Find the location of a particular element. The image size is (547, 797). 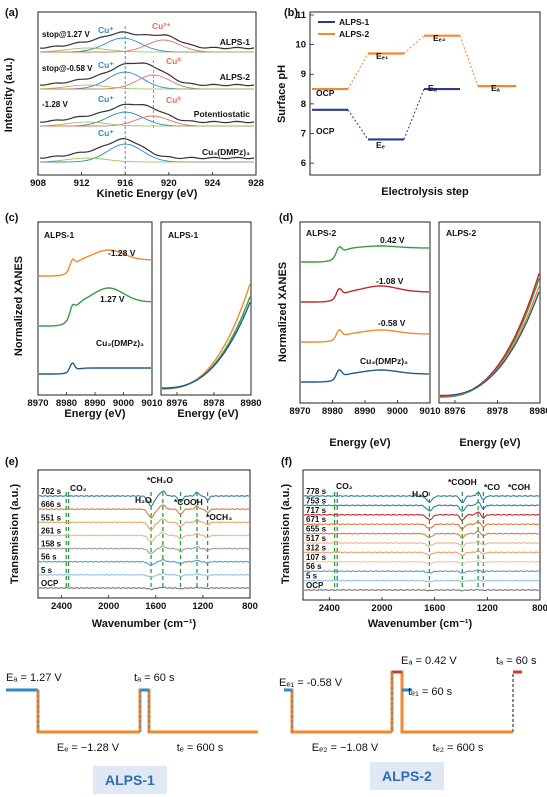

panel-a-curves is located at coordinates (147, 99).